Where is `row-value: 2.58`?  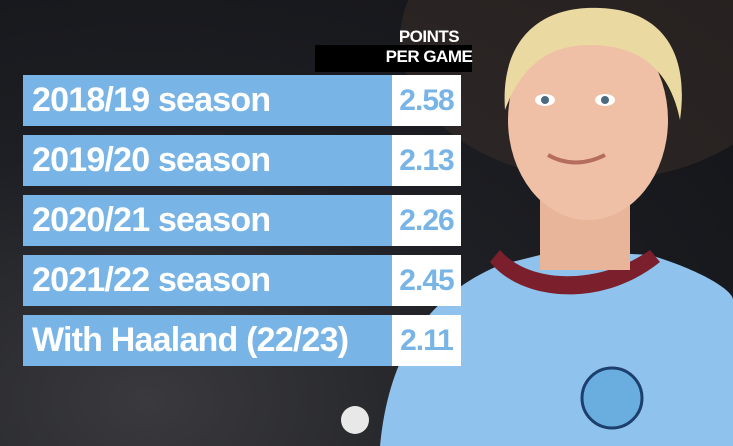
row-value: 2.58 is located at coordinates (426, 100).